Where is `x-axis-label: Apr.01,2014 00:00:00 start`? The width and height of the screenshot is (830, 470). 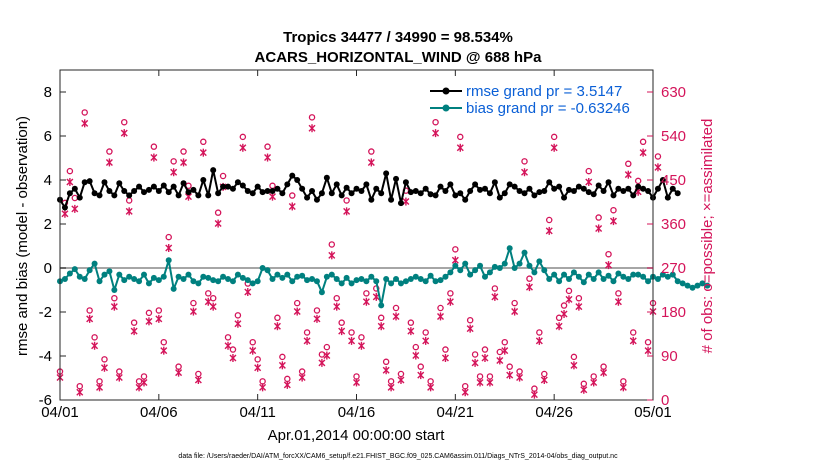 x-axis-label: Apr.01,2014 00:00:00 start is located at coordinates (357, 435).